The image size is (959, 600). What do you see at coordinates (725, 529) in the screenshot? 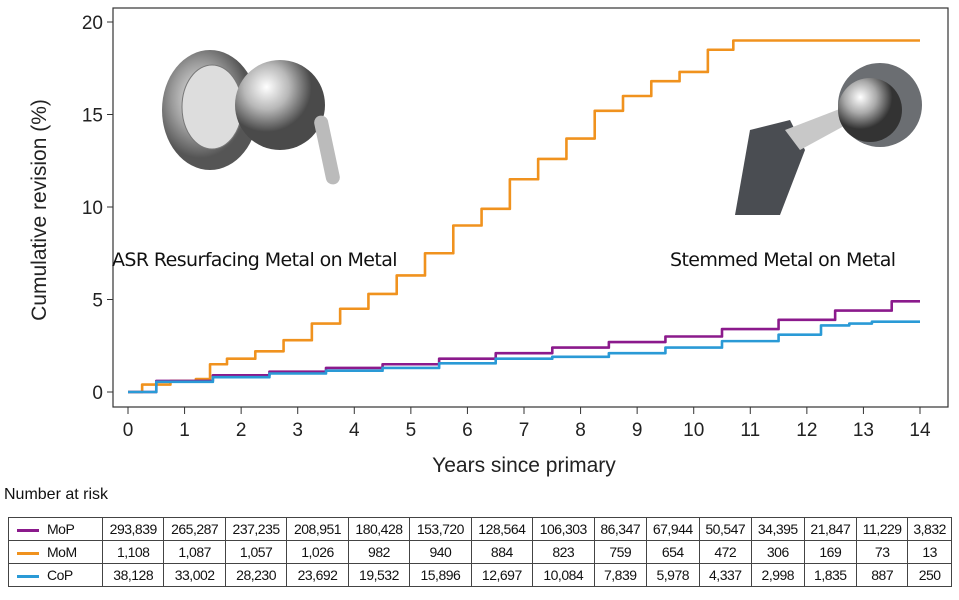
I see `risk-count-cell: 50,547` at bounding box center [725, 529].